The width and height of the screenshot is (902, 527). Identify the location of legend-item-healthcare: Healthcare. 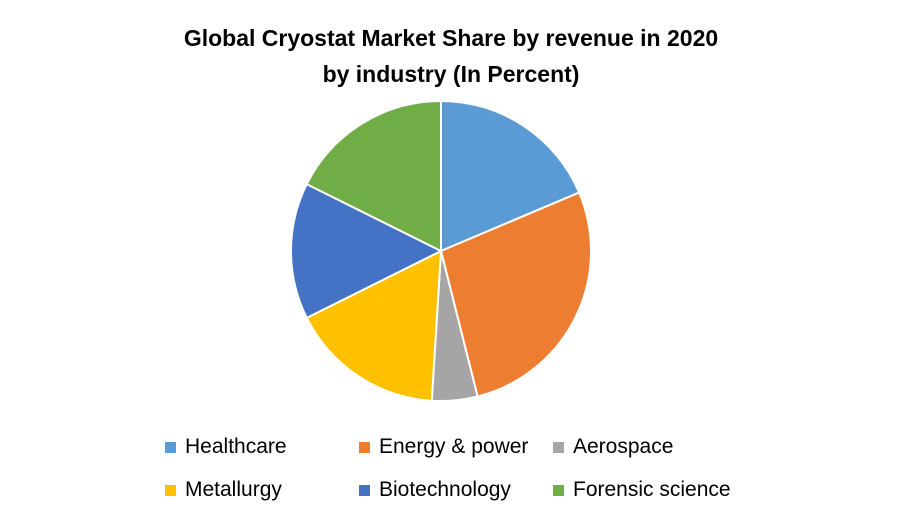
(226, 447).